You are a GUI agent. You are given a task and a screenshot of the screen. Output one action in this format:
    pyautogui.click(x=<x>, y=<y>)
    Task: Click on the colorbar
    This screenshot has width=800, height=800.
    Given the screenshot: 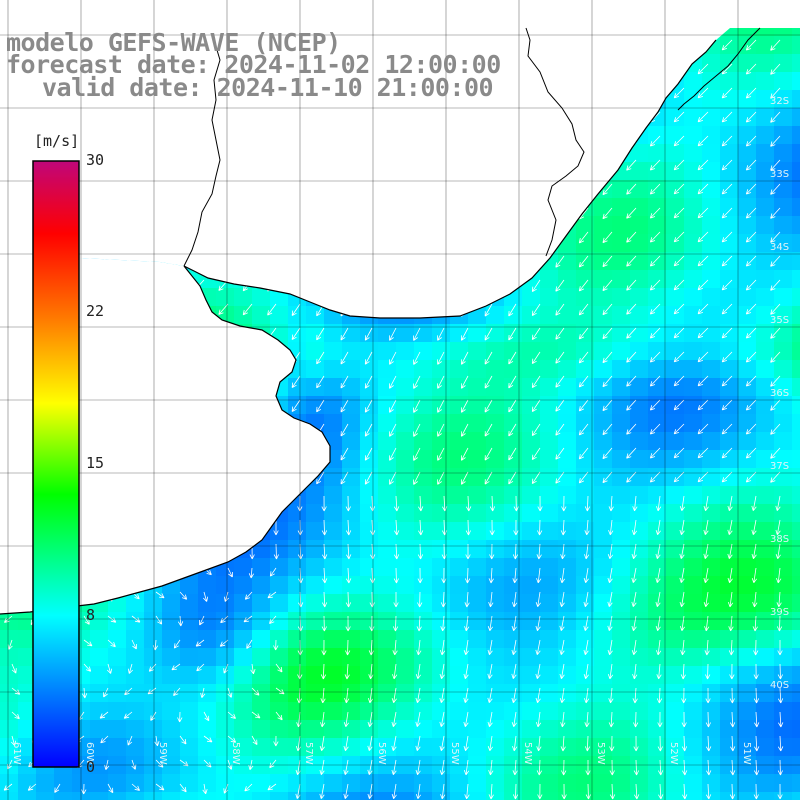 What is the action you would take?
    pyautogui.click(x=56, y=464)
    